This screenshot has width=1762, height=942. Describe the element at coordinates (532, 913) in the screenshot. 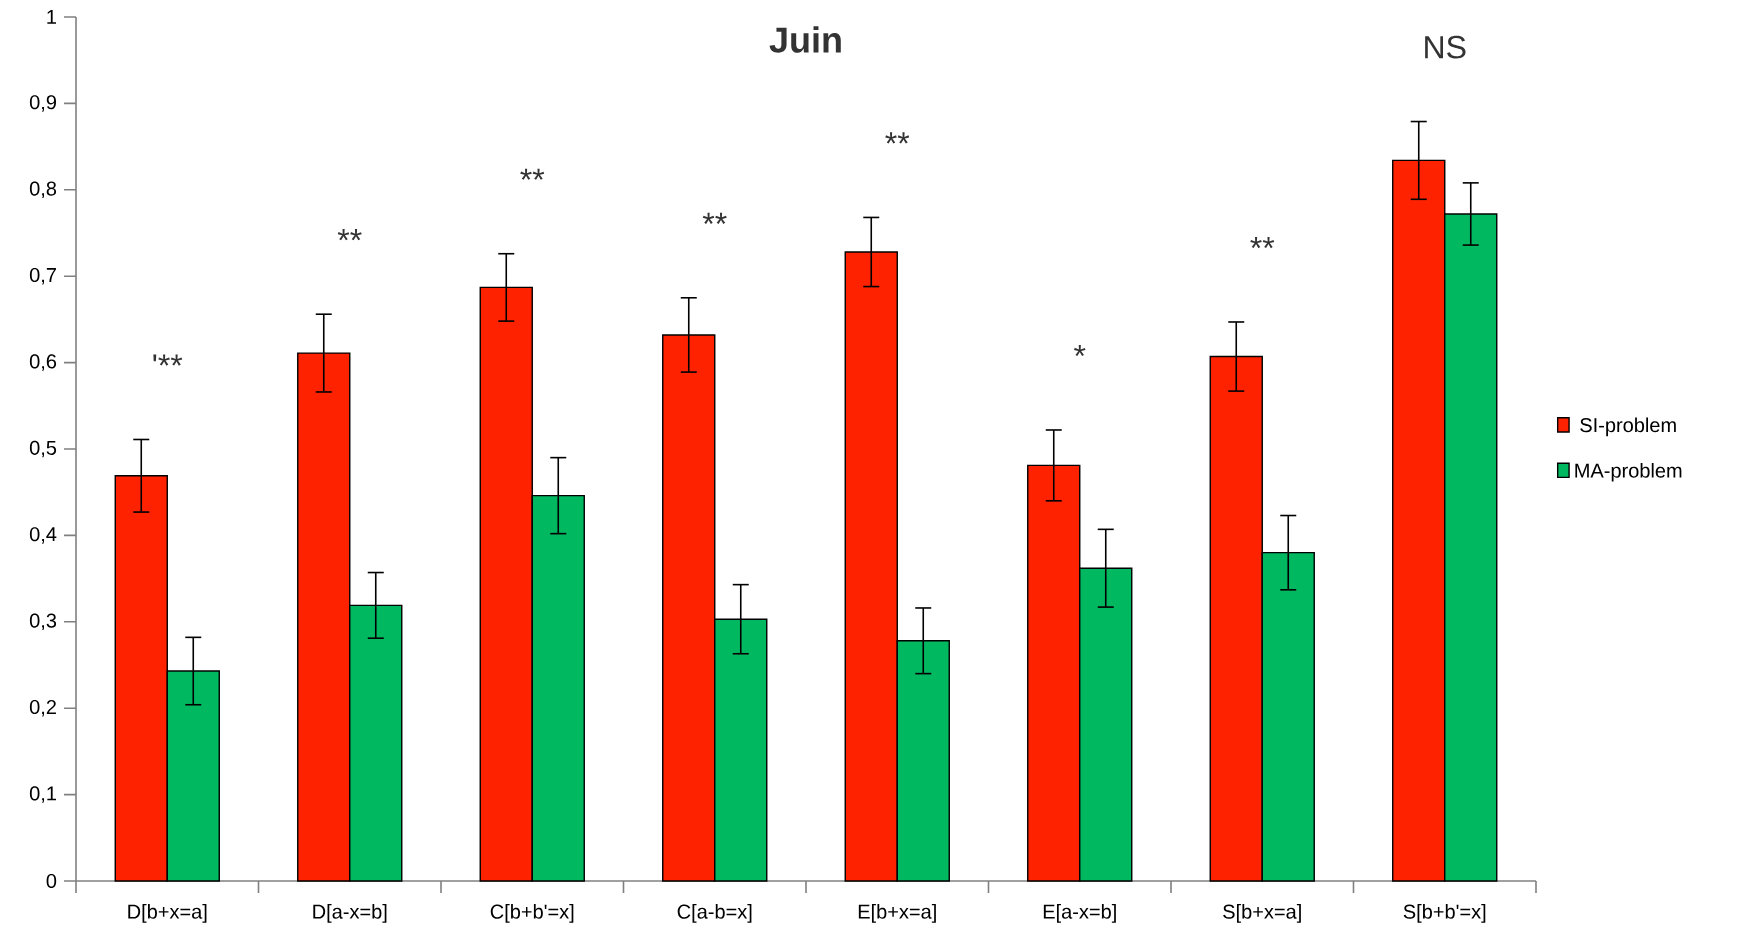

I see `x-tick-label: C[b+b'=x]` at that location.